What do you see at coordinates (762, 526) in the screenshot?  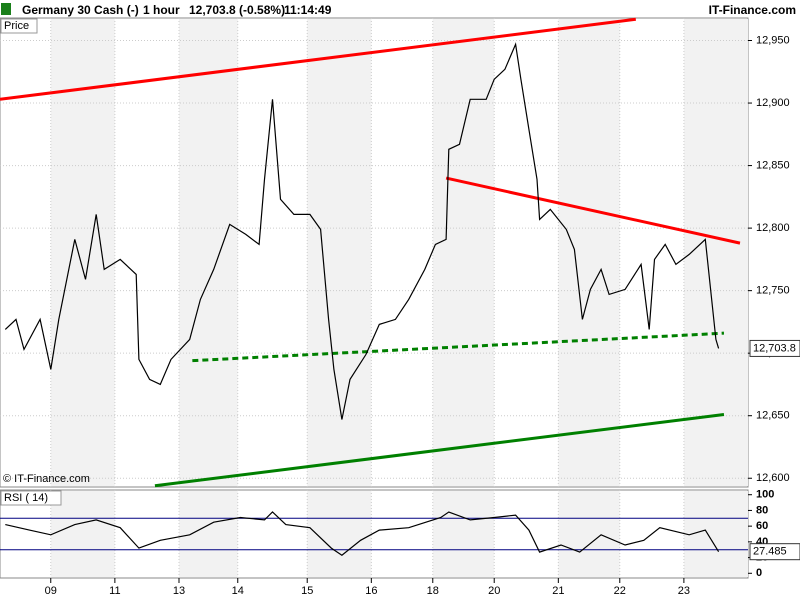 I see `y-tick-label: 60` at bounding box center [762, 526].